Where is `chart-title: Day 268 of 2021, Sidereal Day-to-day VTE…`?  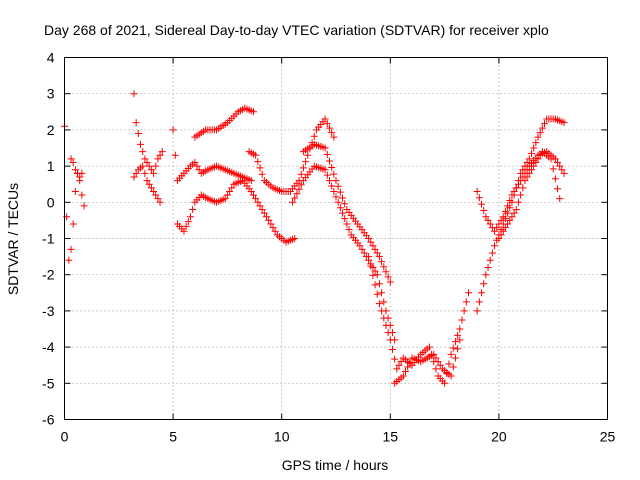
chart-title: Day 268 of 2021, Sidereal Day-to-day VTE… is located at coordinates (296, 30).